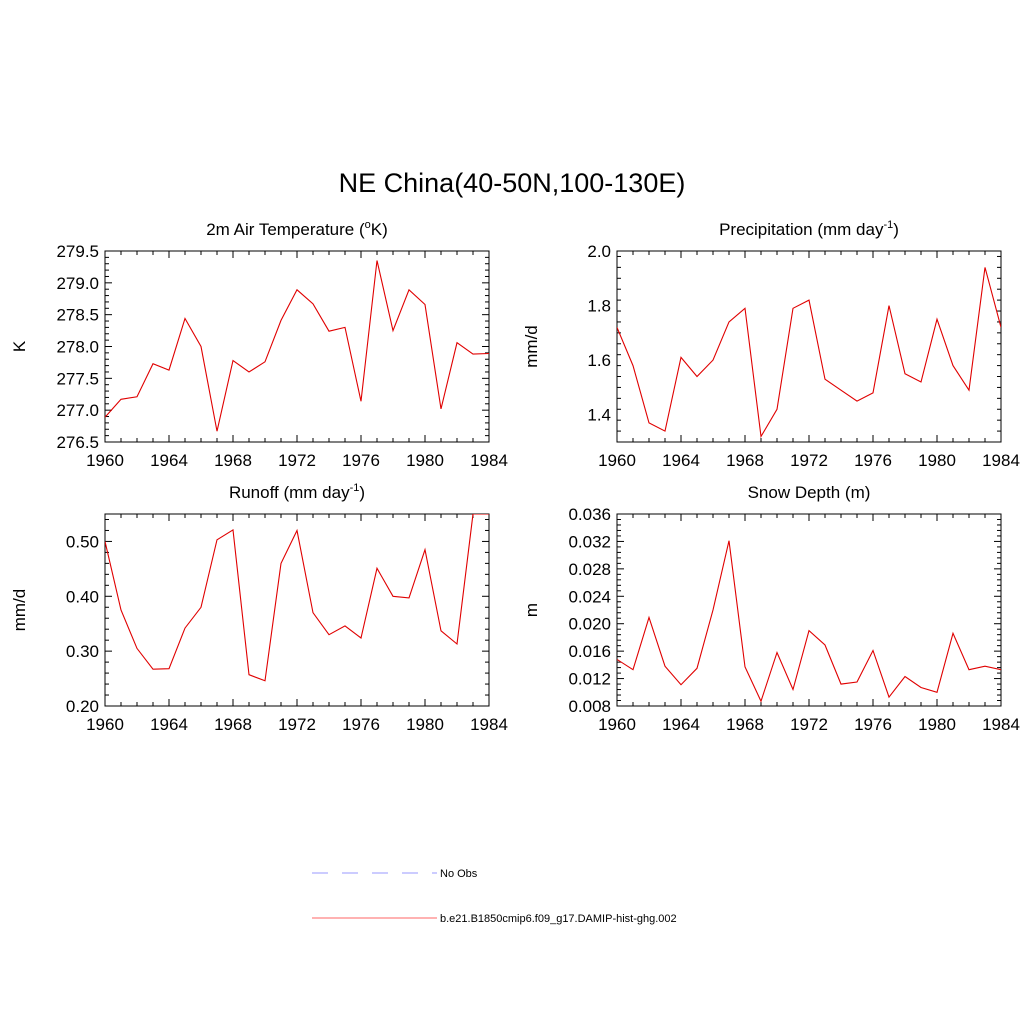 Image resolution: width=1024 pixels, height=1024 pixels. Describe the element at coordinates (589, 706) in the screenshot. I see `y-tick-label: 0.008` at that location.